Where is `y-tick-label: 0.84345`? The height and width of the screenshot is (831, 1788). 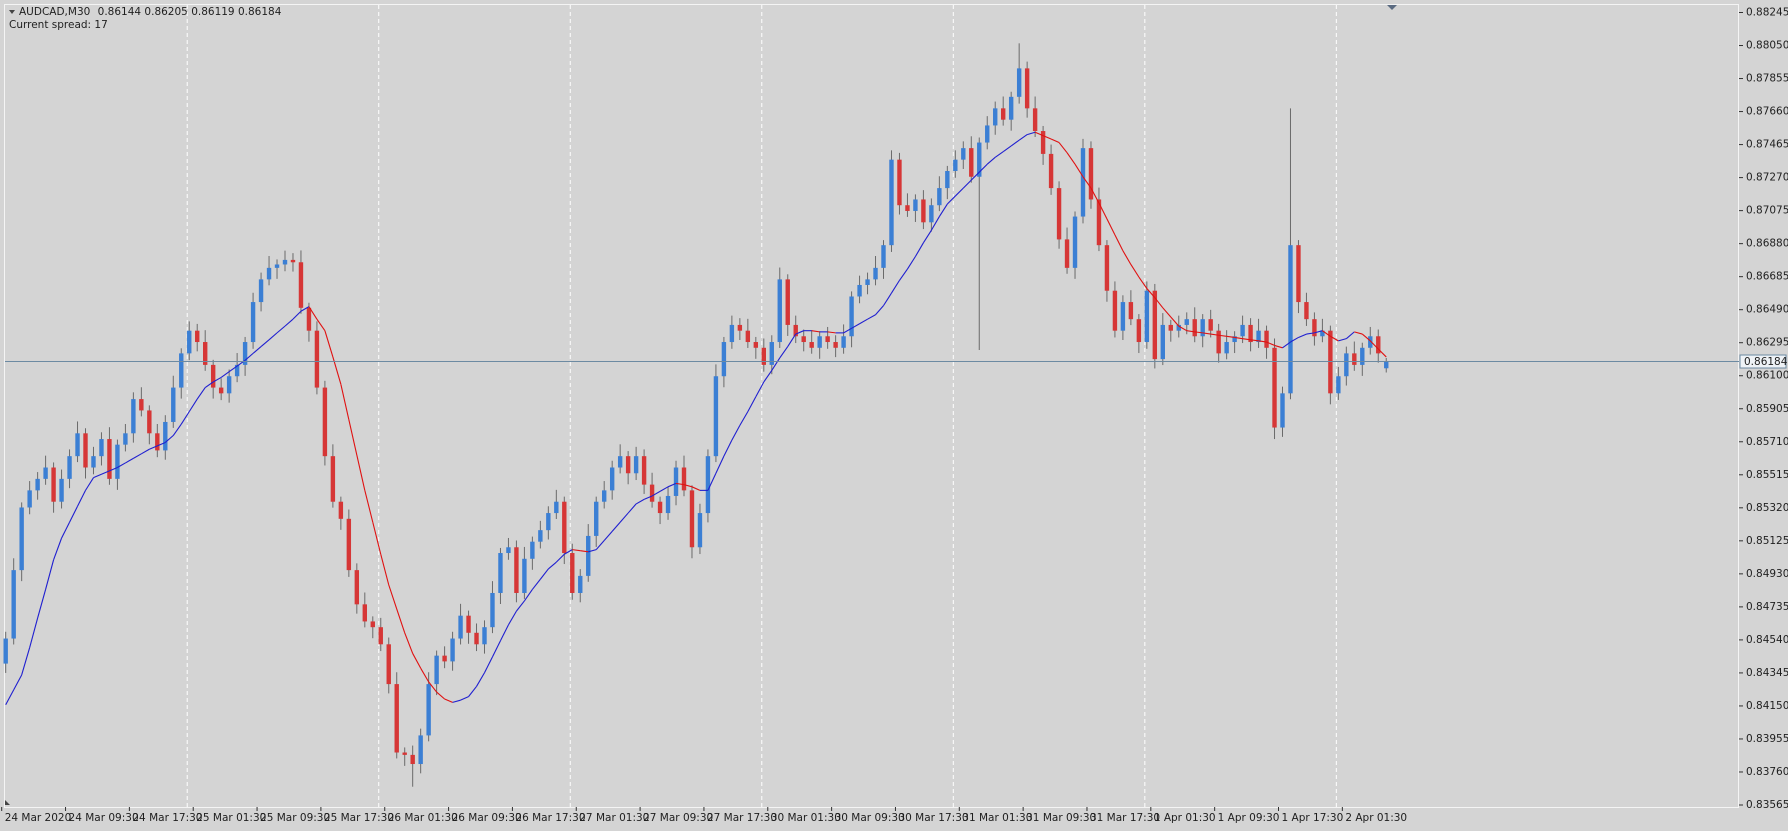 y-tick-label: 0.84345 is located at coordinates (1767, 673).